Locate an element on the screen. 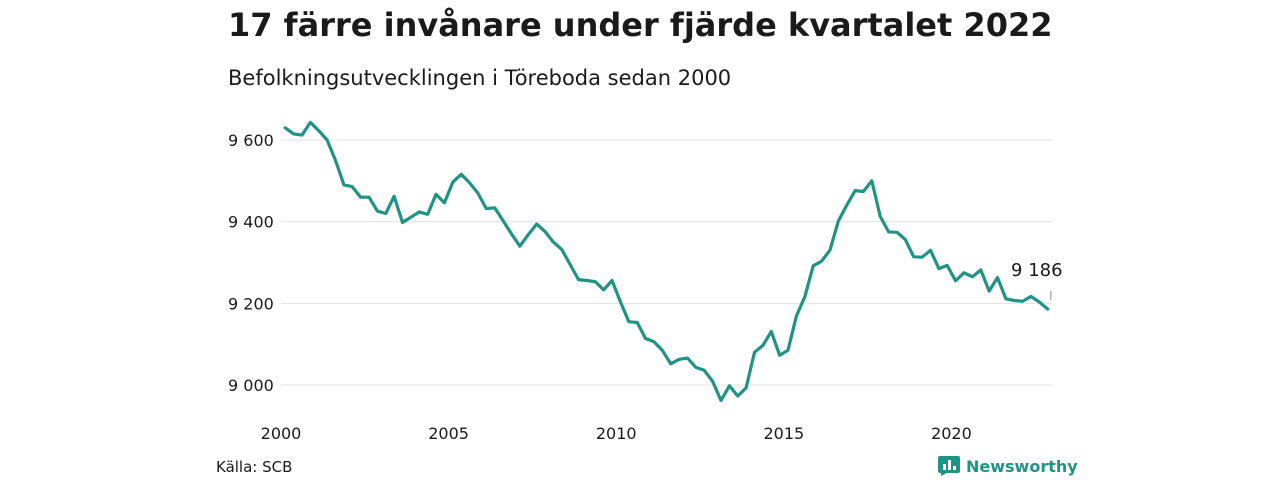  last-value-annotation: 9 186 is located at coordinates (1037, 280).